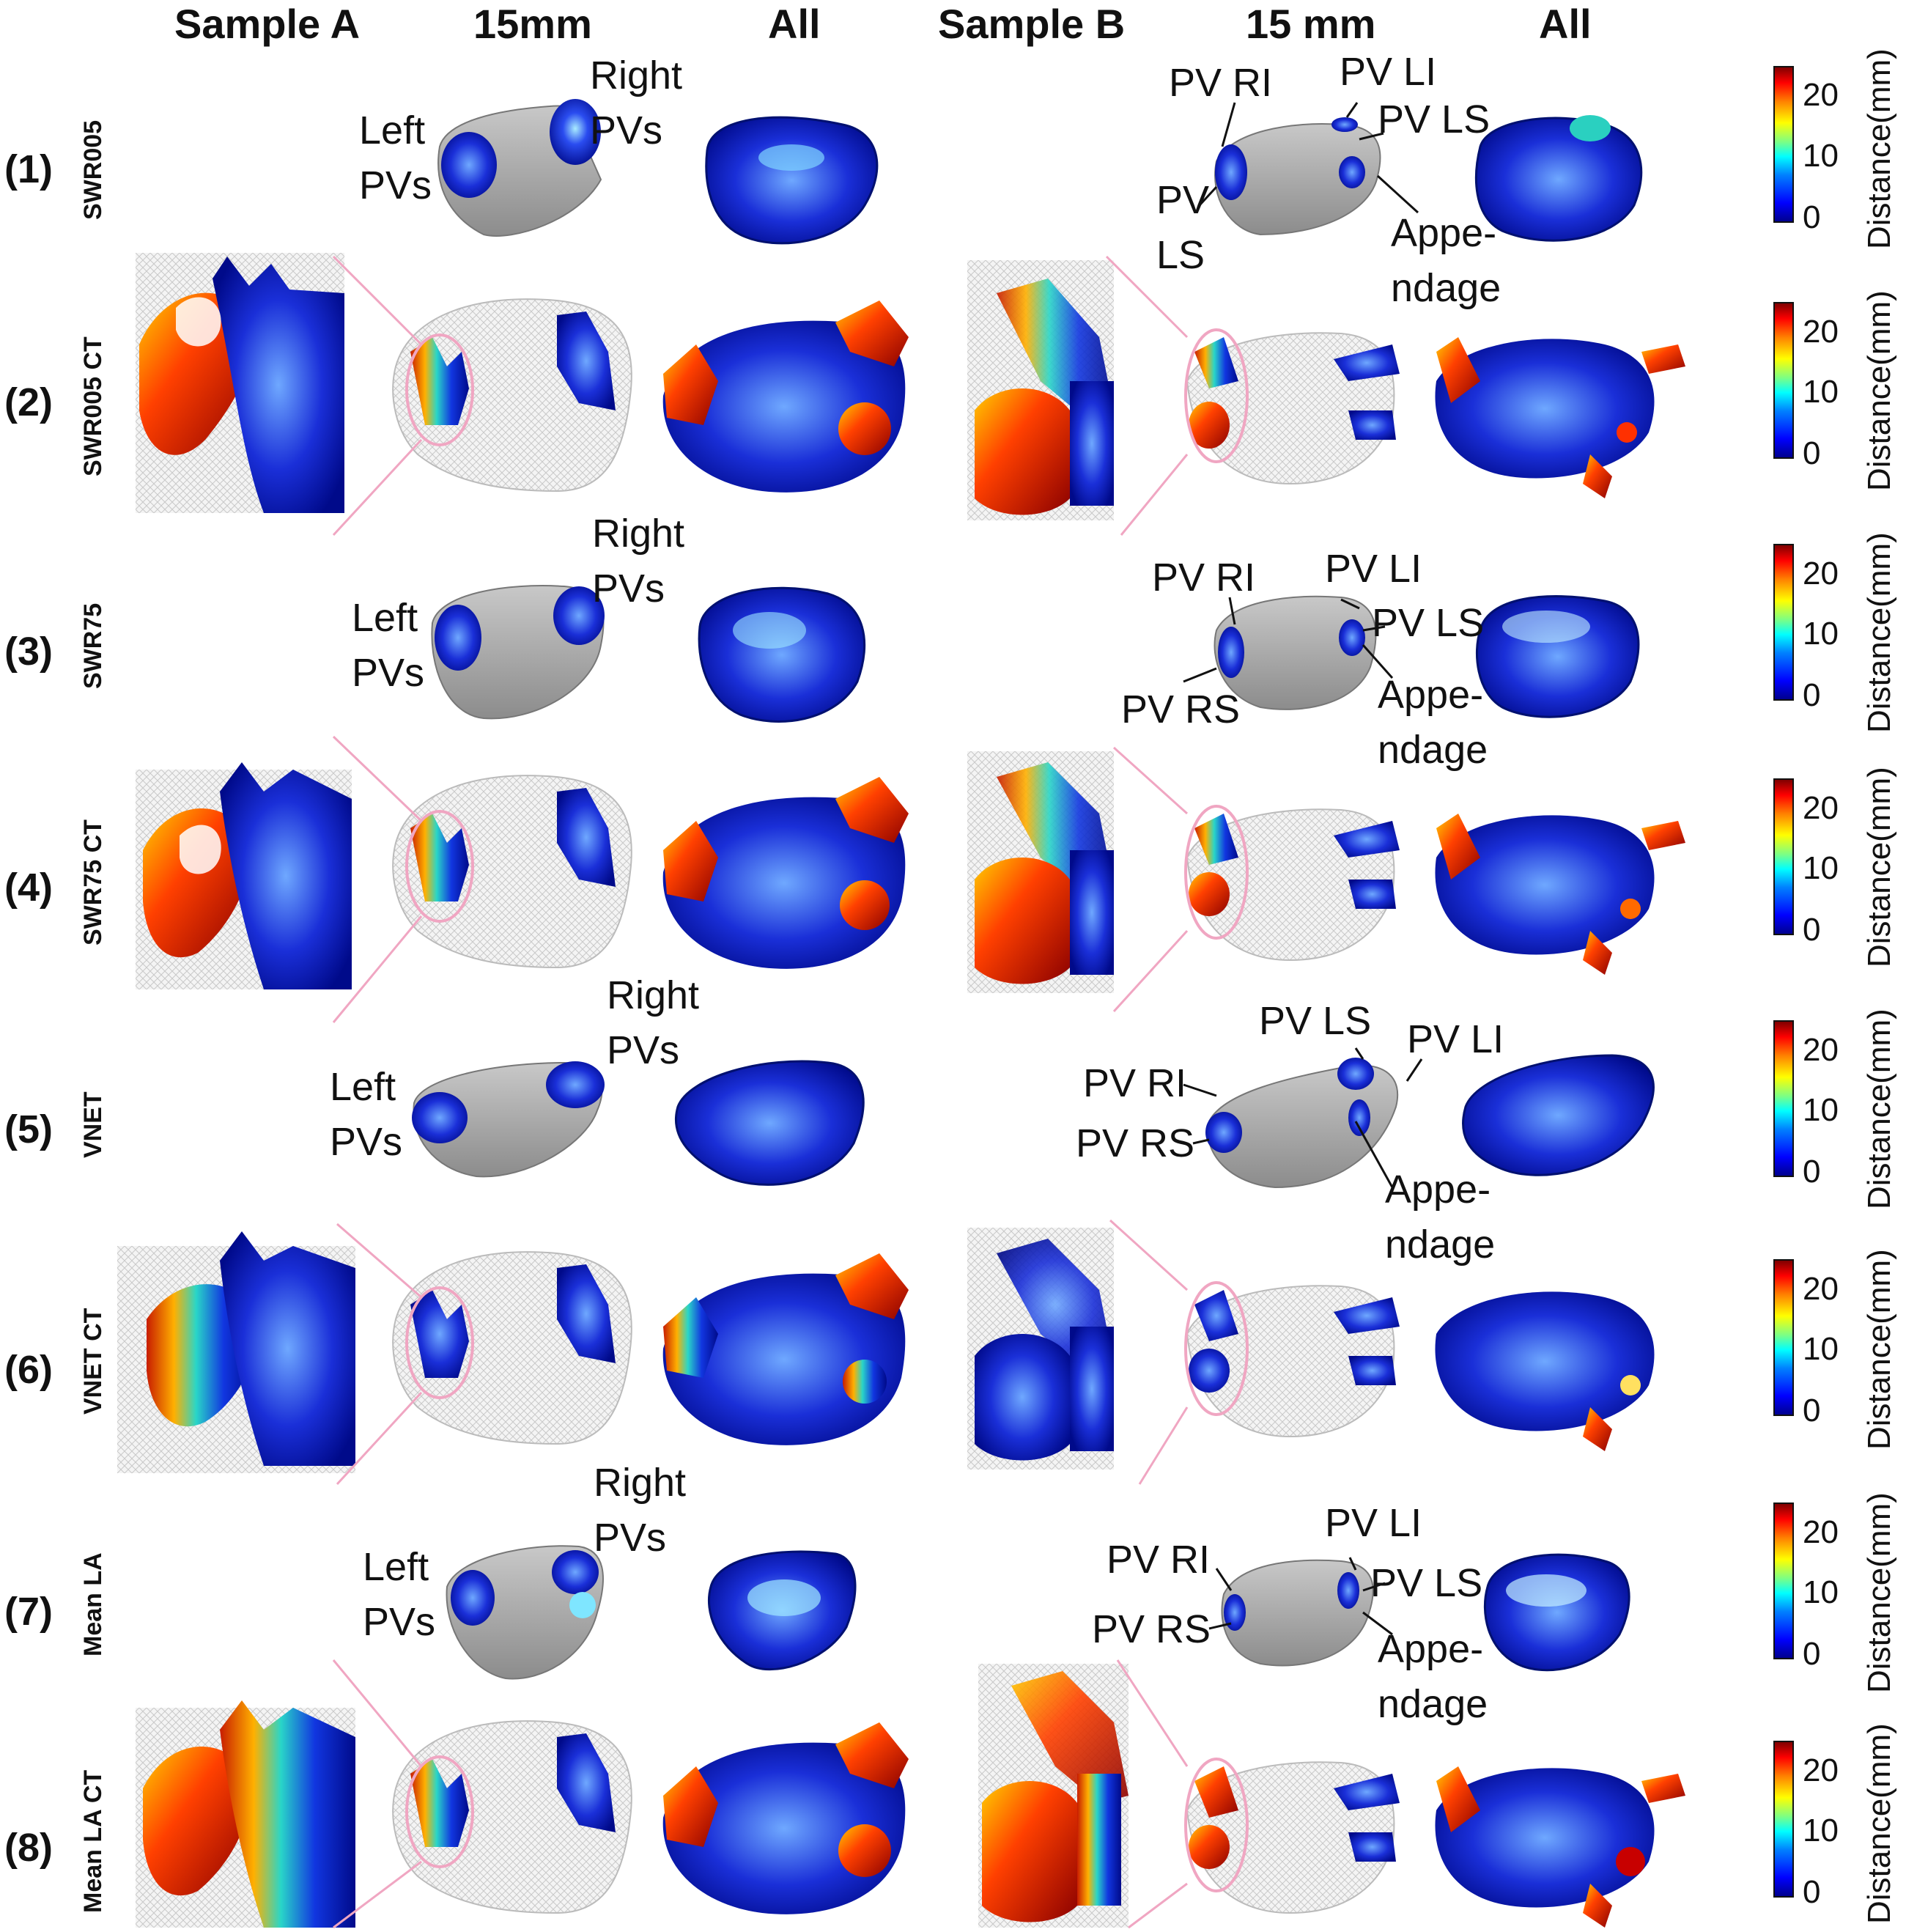 This screenshot has width=1906, height=1932. What do you see at coordinates (1373, 569) in the screenshot?
I see `row3-label-pv-li: PV LI` at bounding box center [1373, 569].